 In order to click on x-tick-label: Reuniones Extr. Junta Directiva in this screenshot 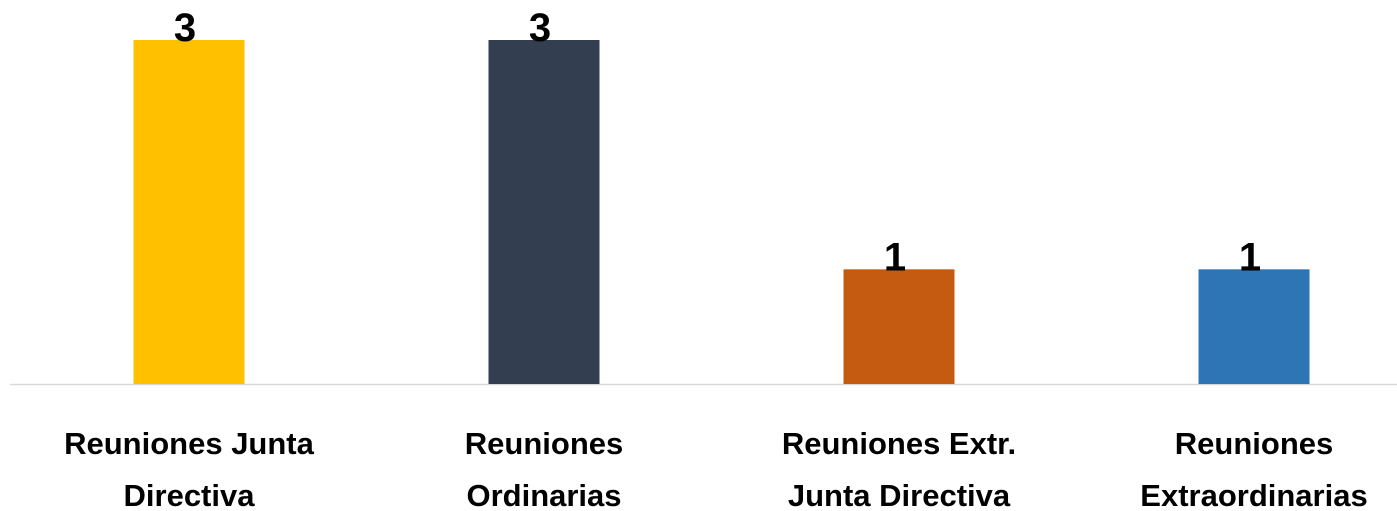, I will do `click(899, 468)`.